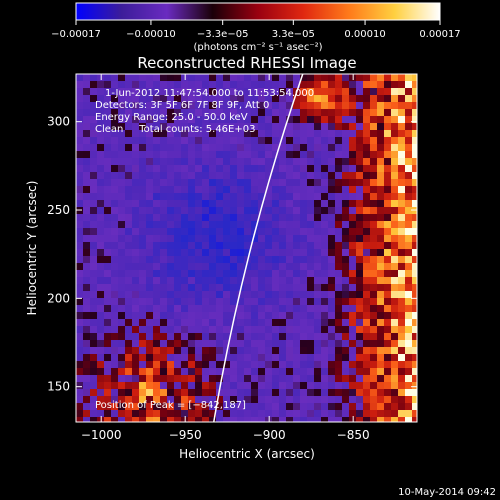 The image size is (500, 500). I want to click on chart-title: Reconstructed RHESSI Image, so click(246, 63).